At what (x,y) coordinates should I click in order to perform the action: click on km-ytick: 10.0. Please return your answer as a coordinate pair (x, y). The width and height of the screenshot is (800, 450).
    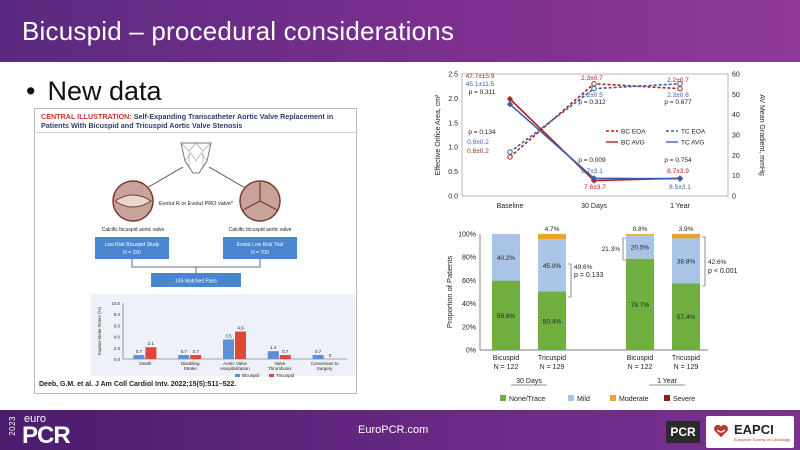
    Looking at the image, I should click on (115, 303).